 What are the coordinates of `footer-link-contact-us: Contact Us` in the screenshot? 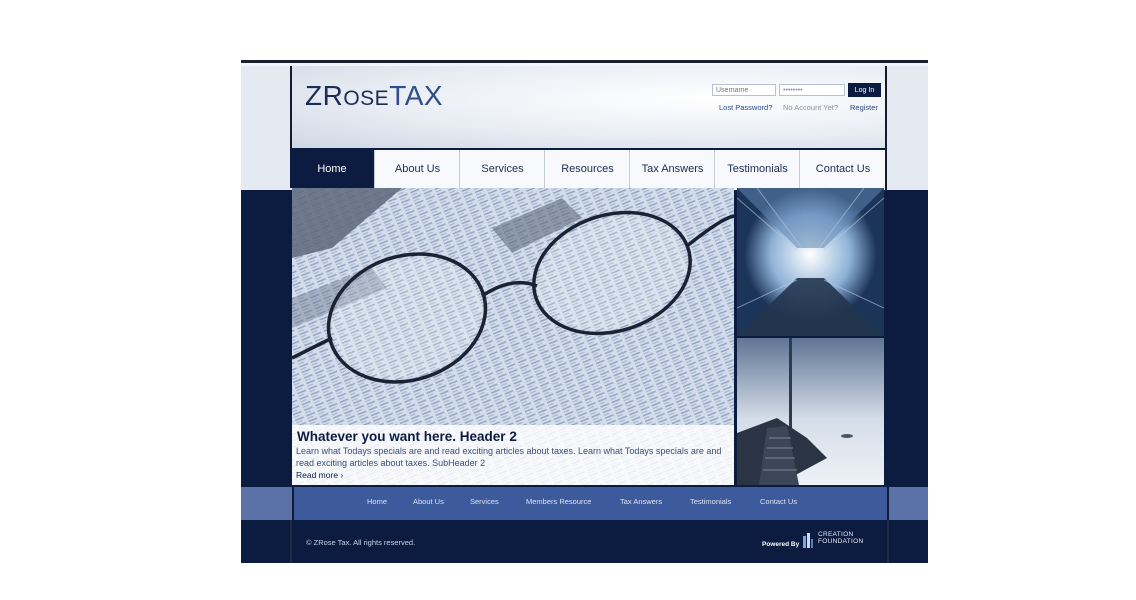 It's located at (779, 501).